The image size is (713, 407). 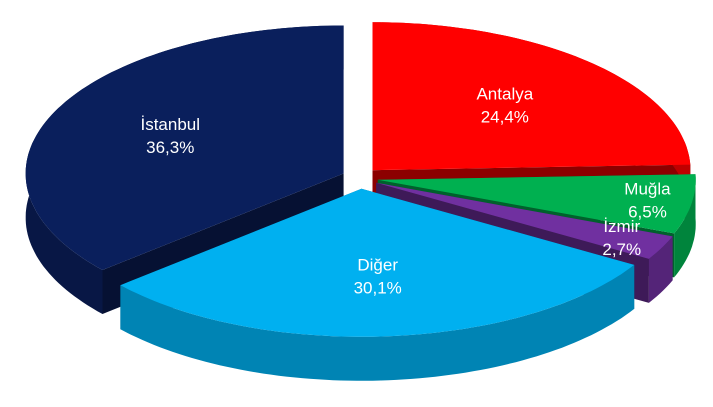 What do you see at coordinates (621, 249) in the screenshot?
I see `slice-value-label: 2,7%` at bounding box center [621, 249].